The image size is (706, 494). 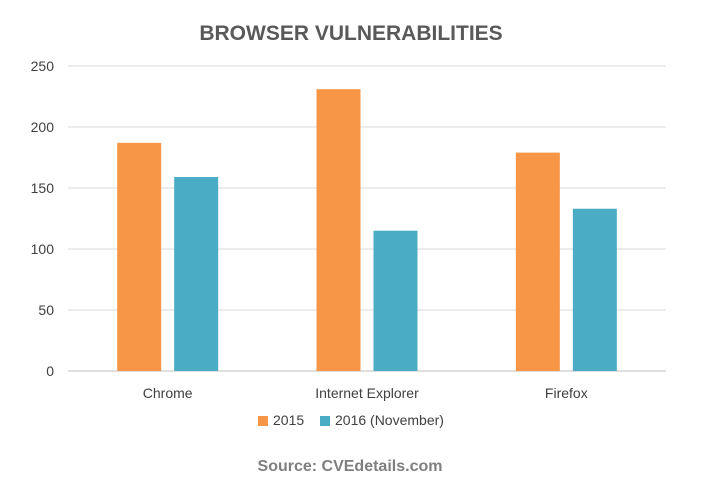 I want to click on y-tick-label: 50, so click(x=46, y=310).